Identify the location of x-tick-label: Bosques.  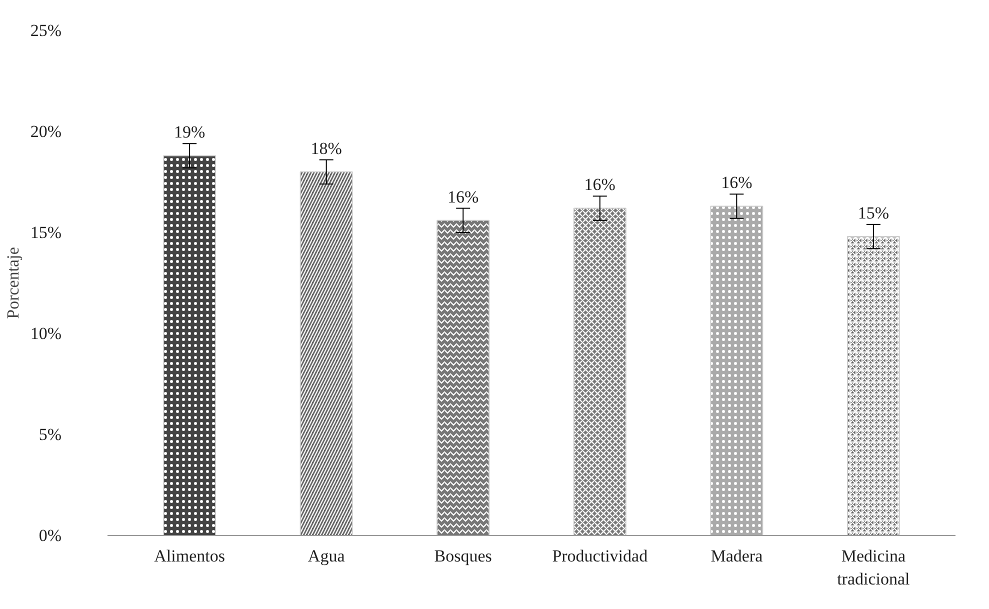
(463, 556).